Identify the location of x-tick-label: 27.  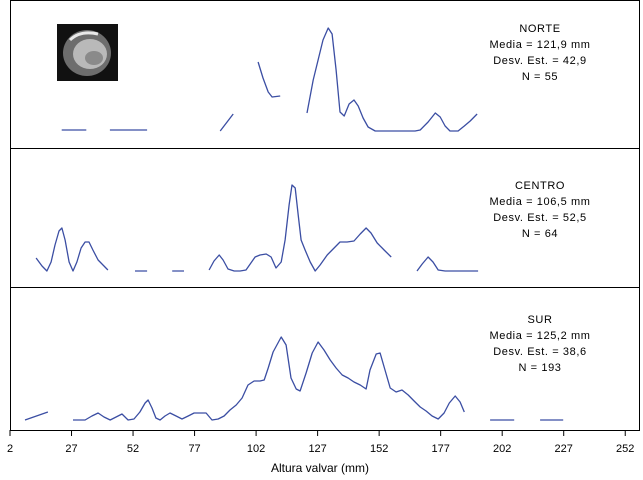
(71, 449).